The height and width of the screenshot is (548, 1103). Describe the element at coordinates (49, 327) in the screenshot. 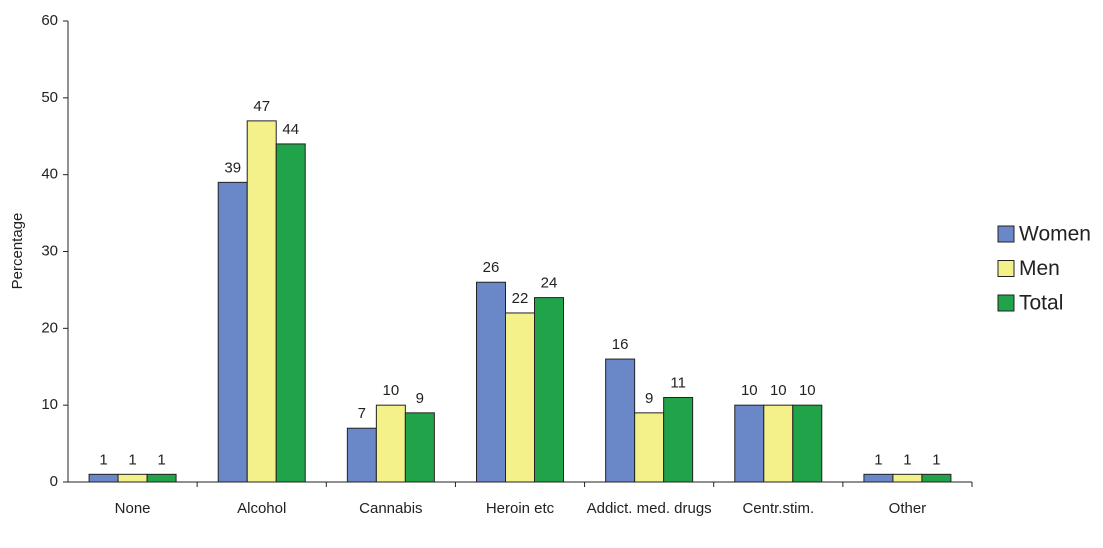

I see `y-tick-label: 20` at that location.